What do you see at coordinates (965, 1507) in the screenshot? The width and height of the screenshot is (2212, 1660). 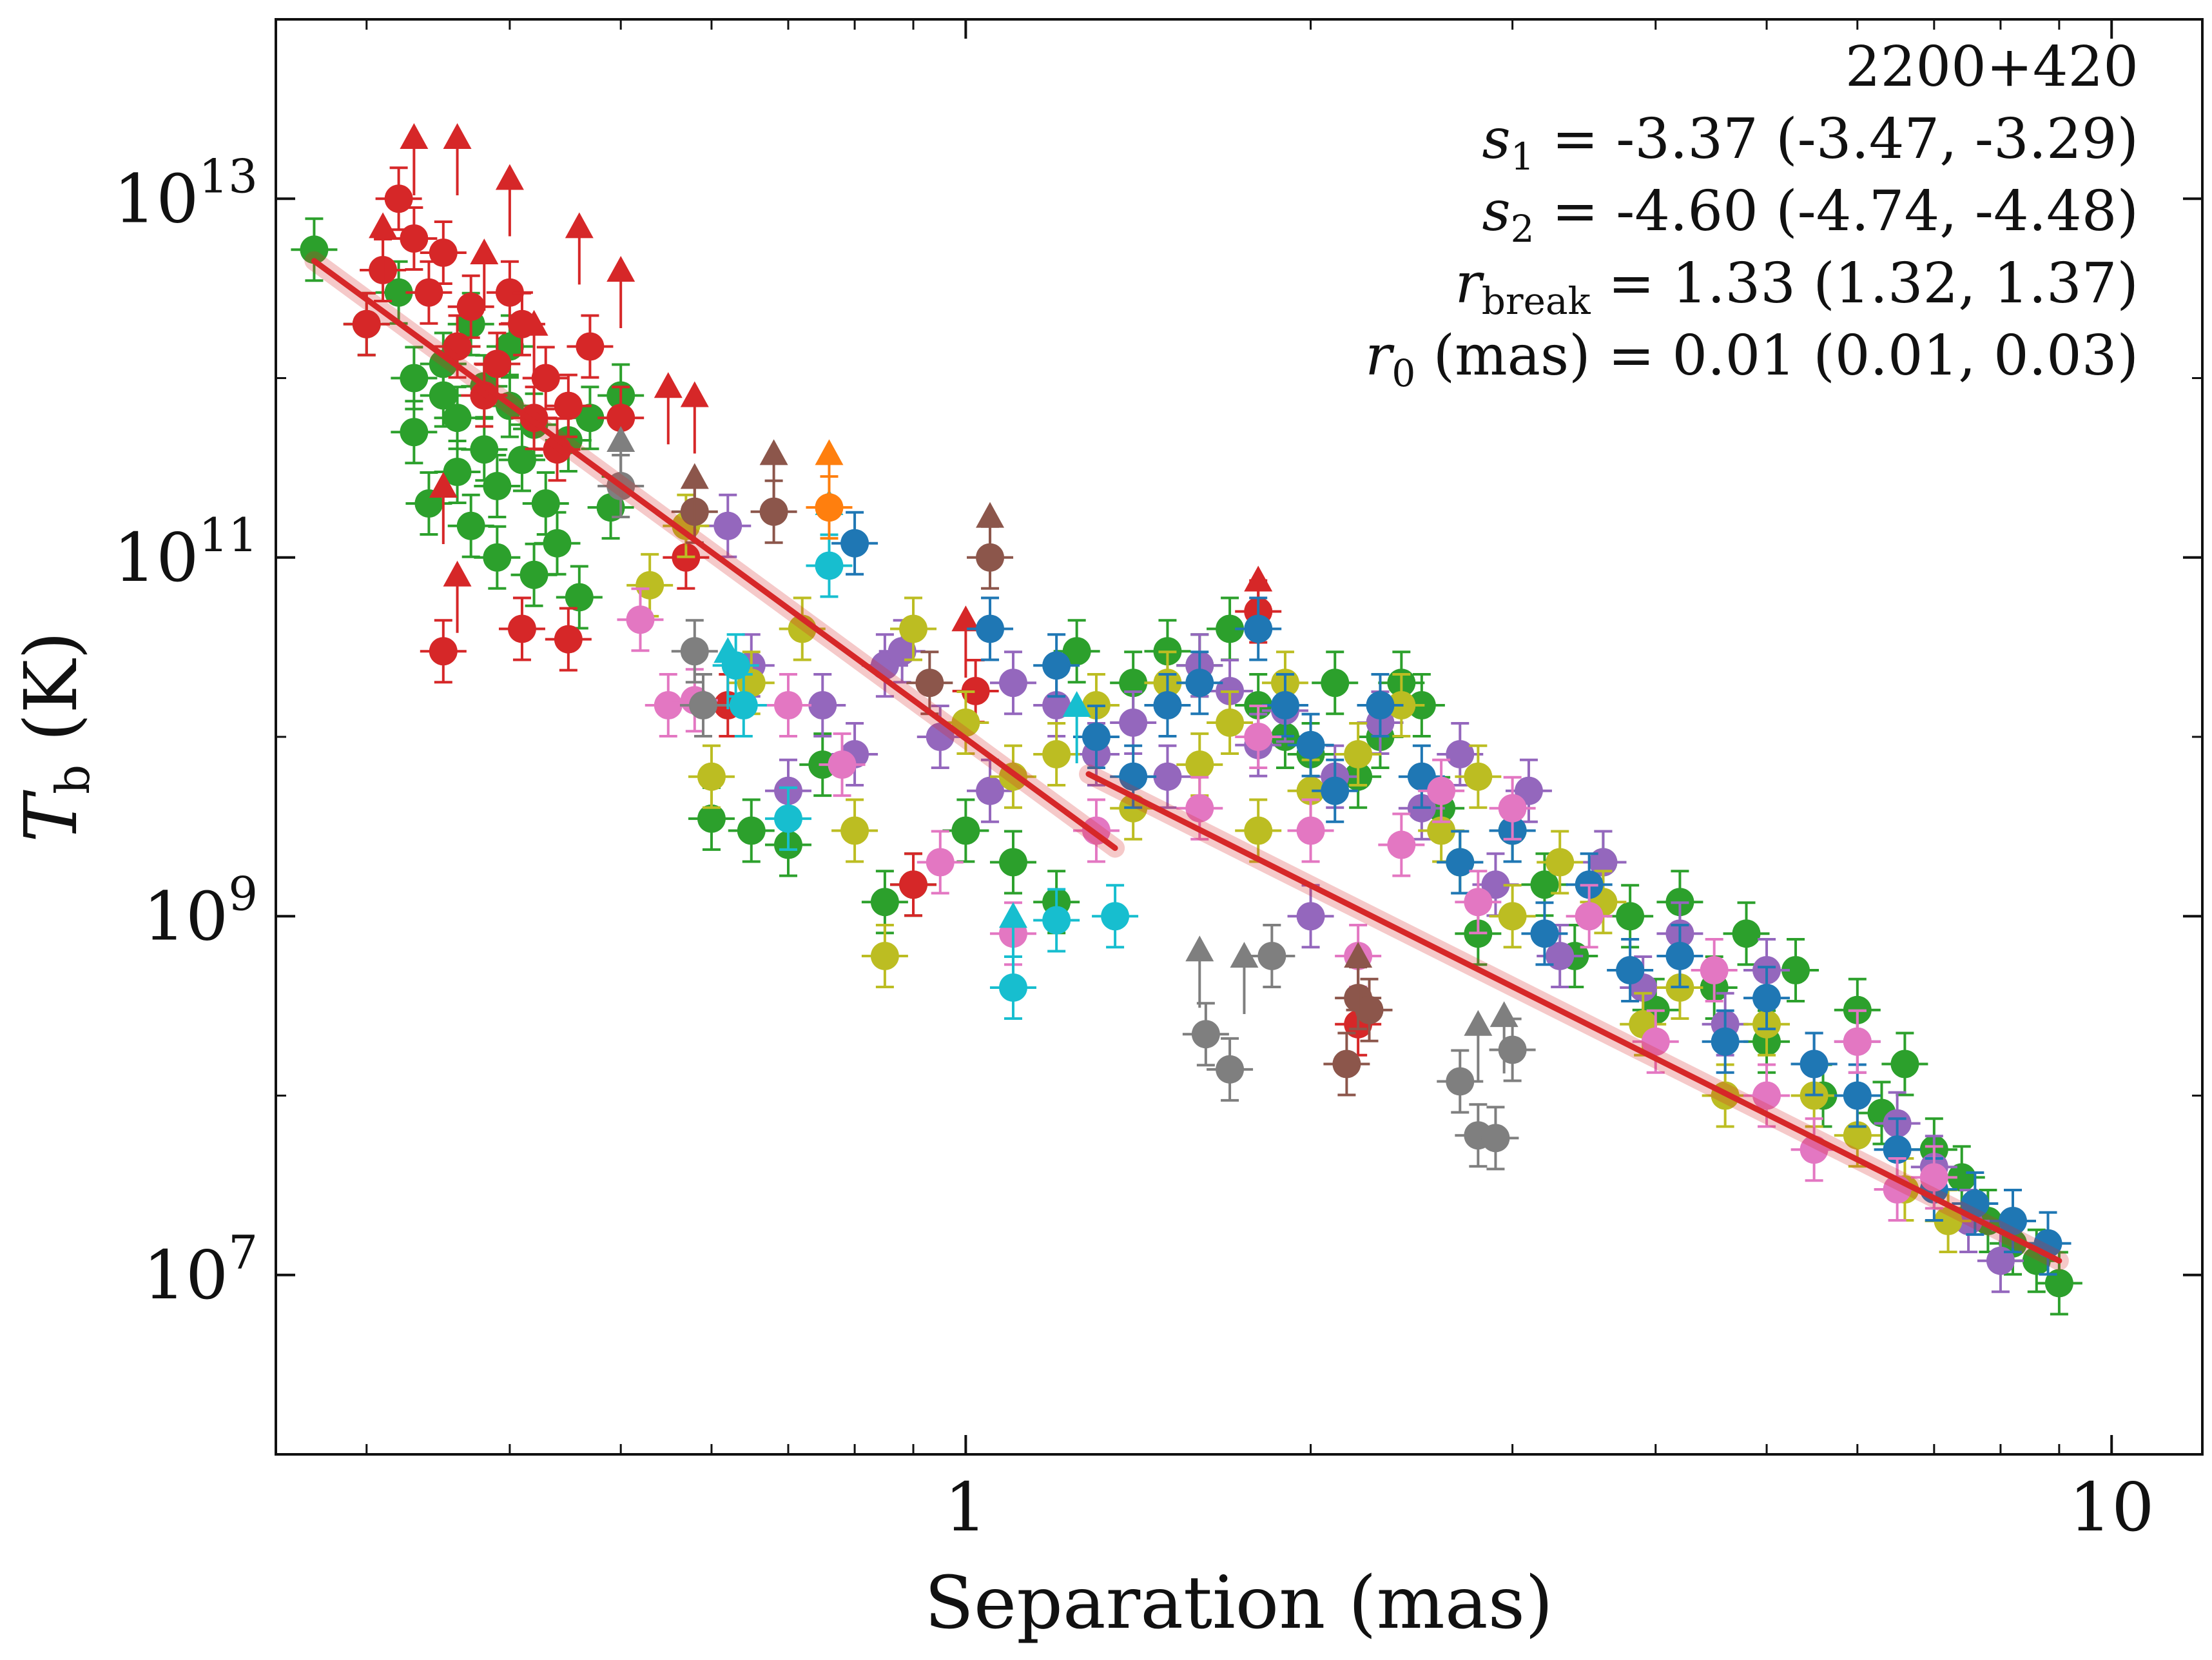 I see `x-tick-label: 1` at bounding box center [965, 1507].